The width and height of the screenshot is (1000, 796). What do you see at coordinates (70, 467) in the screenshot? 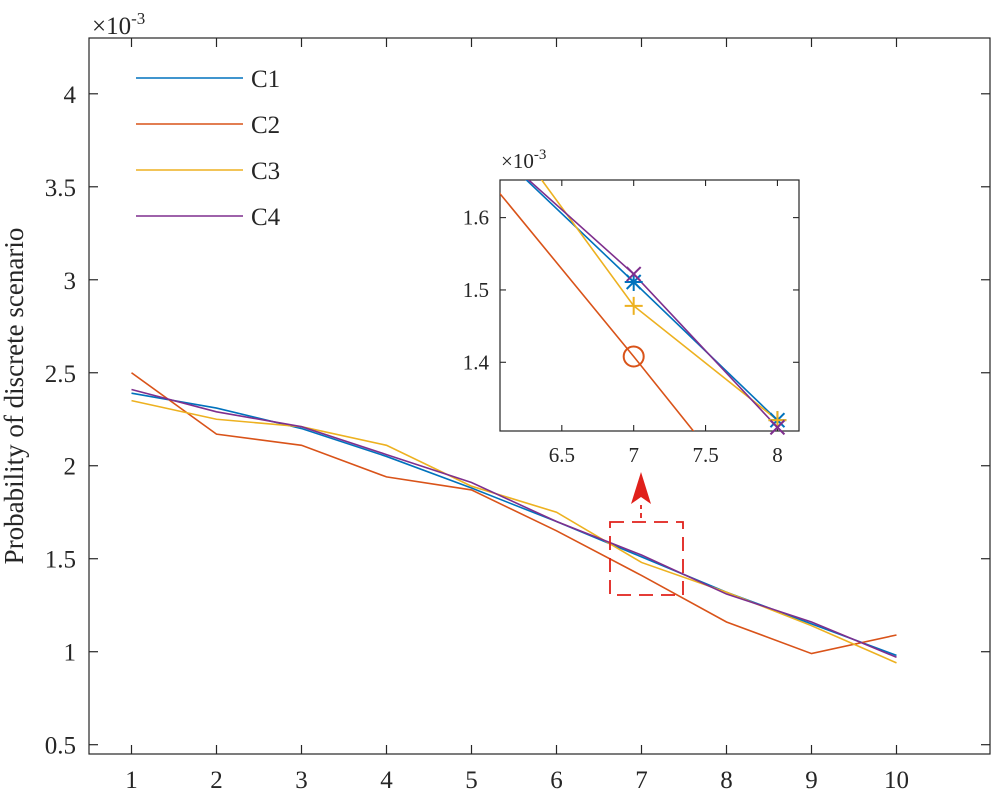
I see `y-tick-label: 2` at bounding box center [70, 467].